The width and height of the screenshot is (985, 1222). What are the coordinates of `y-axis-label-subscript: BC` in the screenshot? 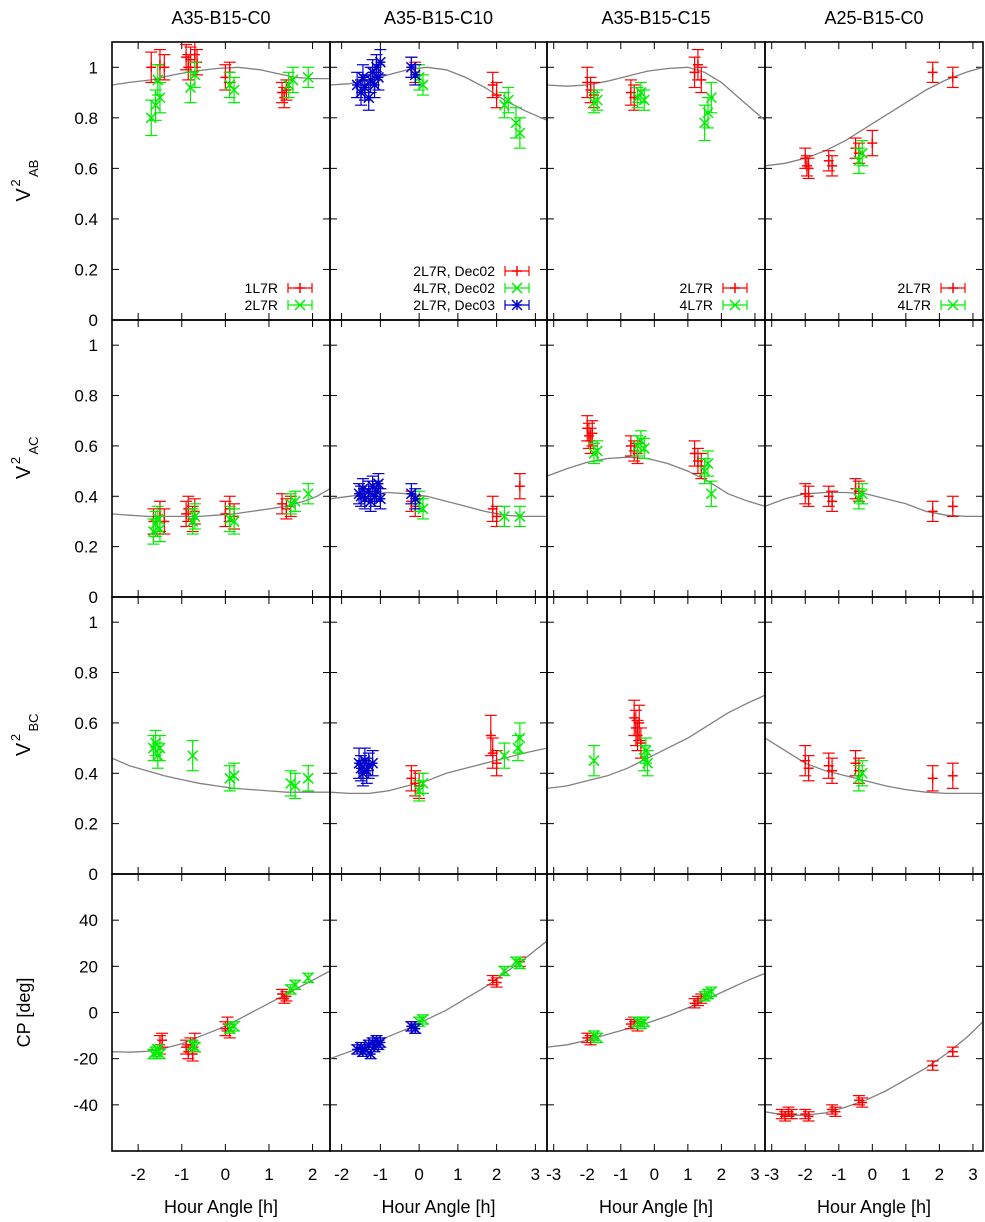 It's located at (33, 722).